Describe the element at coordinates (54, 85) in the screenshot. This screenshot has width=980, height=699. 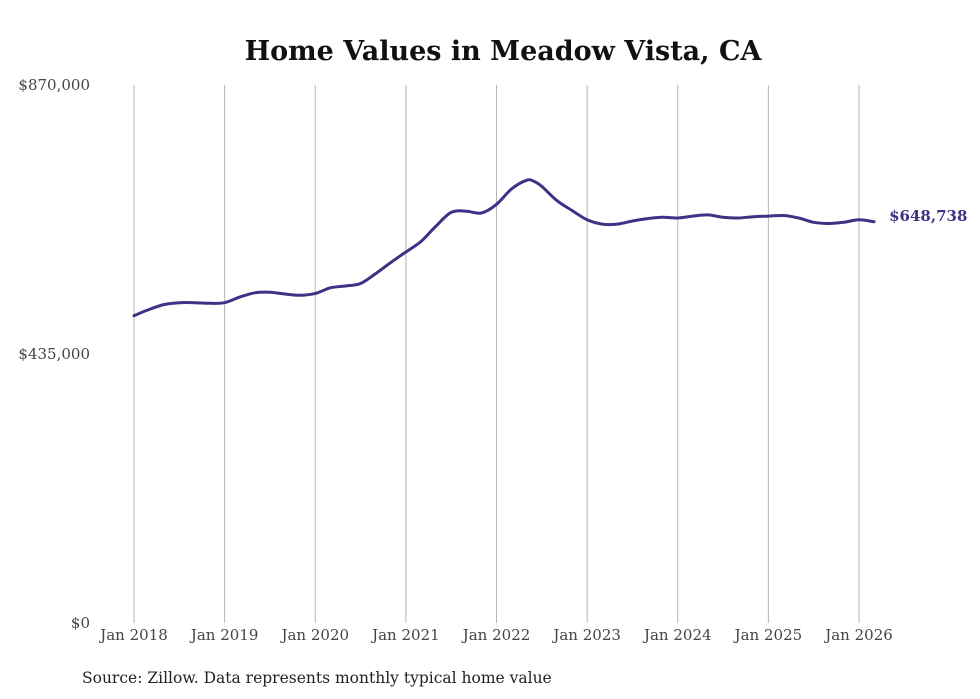
I see `y-tick-label: $870,000` at that location.